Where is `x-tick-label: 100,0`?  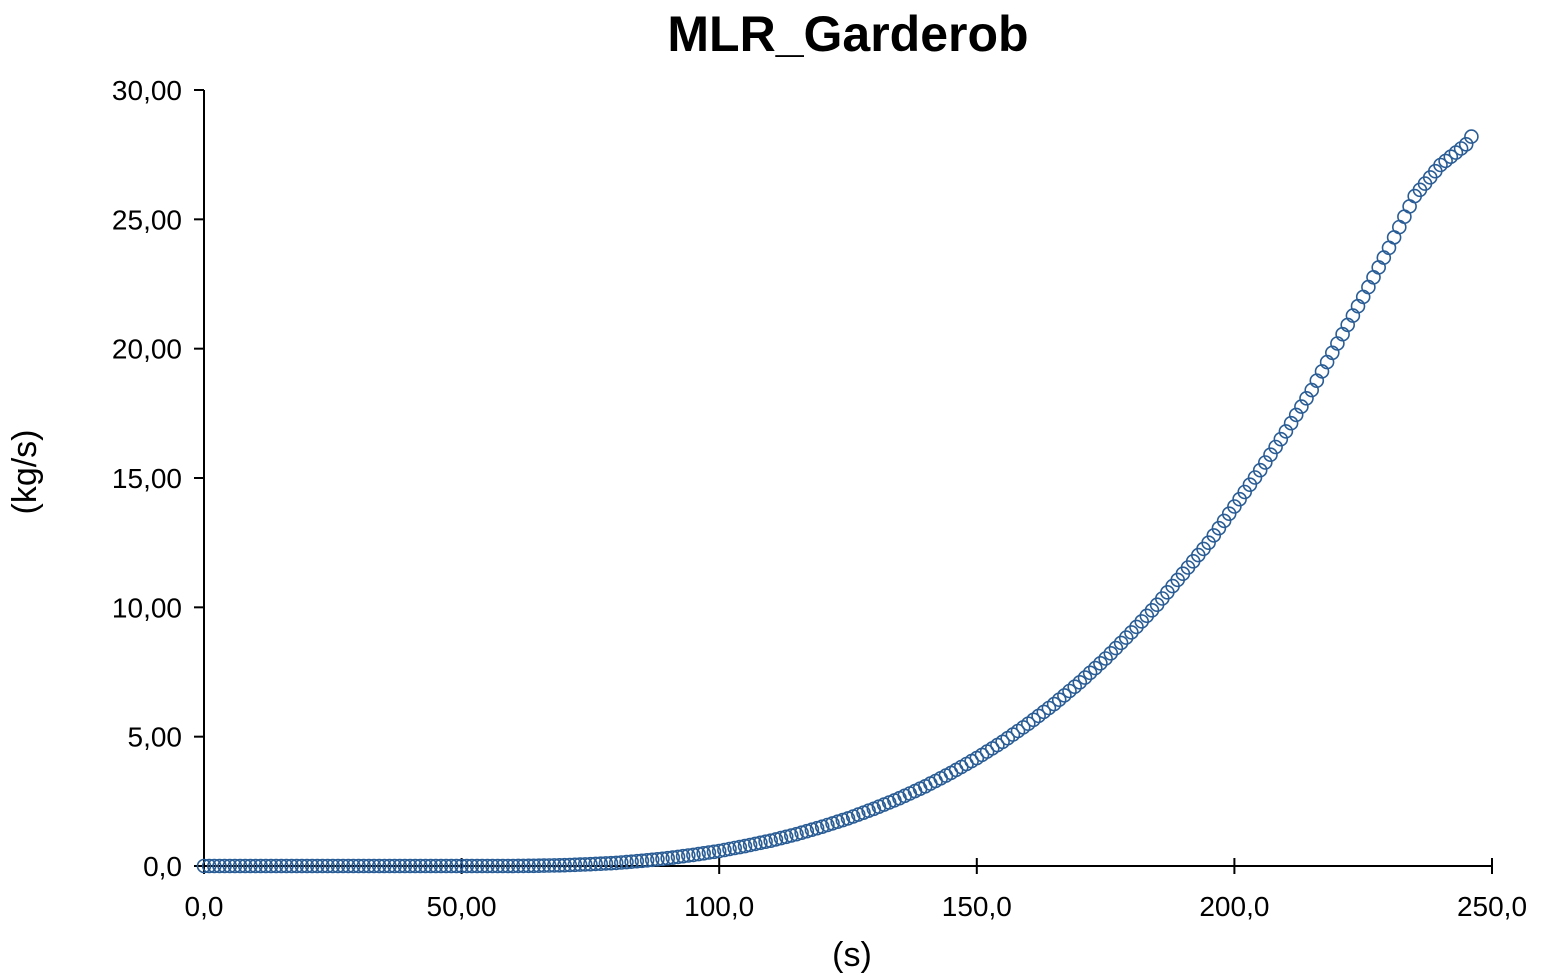
x-tick-label: 100,0 is located at coordinates (719, 906).